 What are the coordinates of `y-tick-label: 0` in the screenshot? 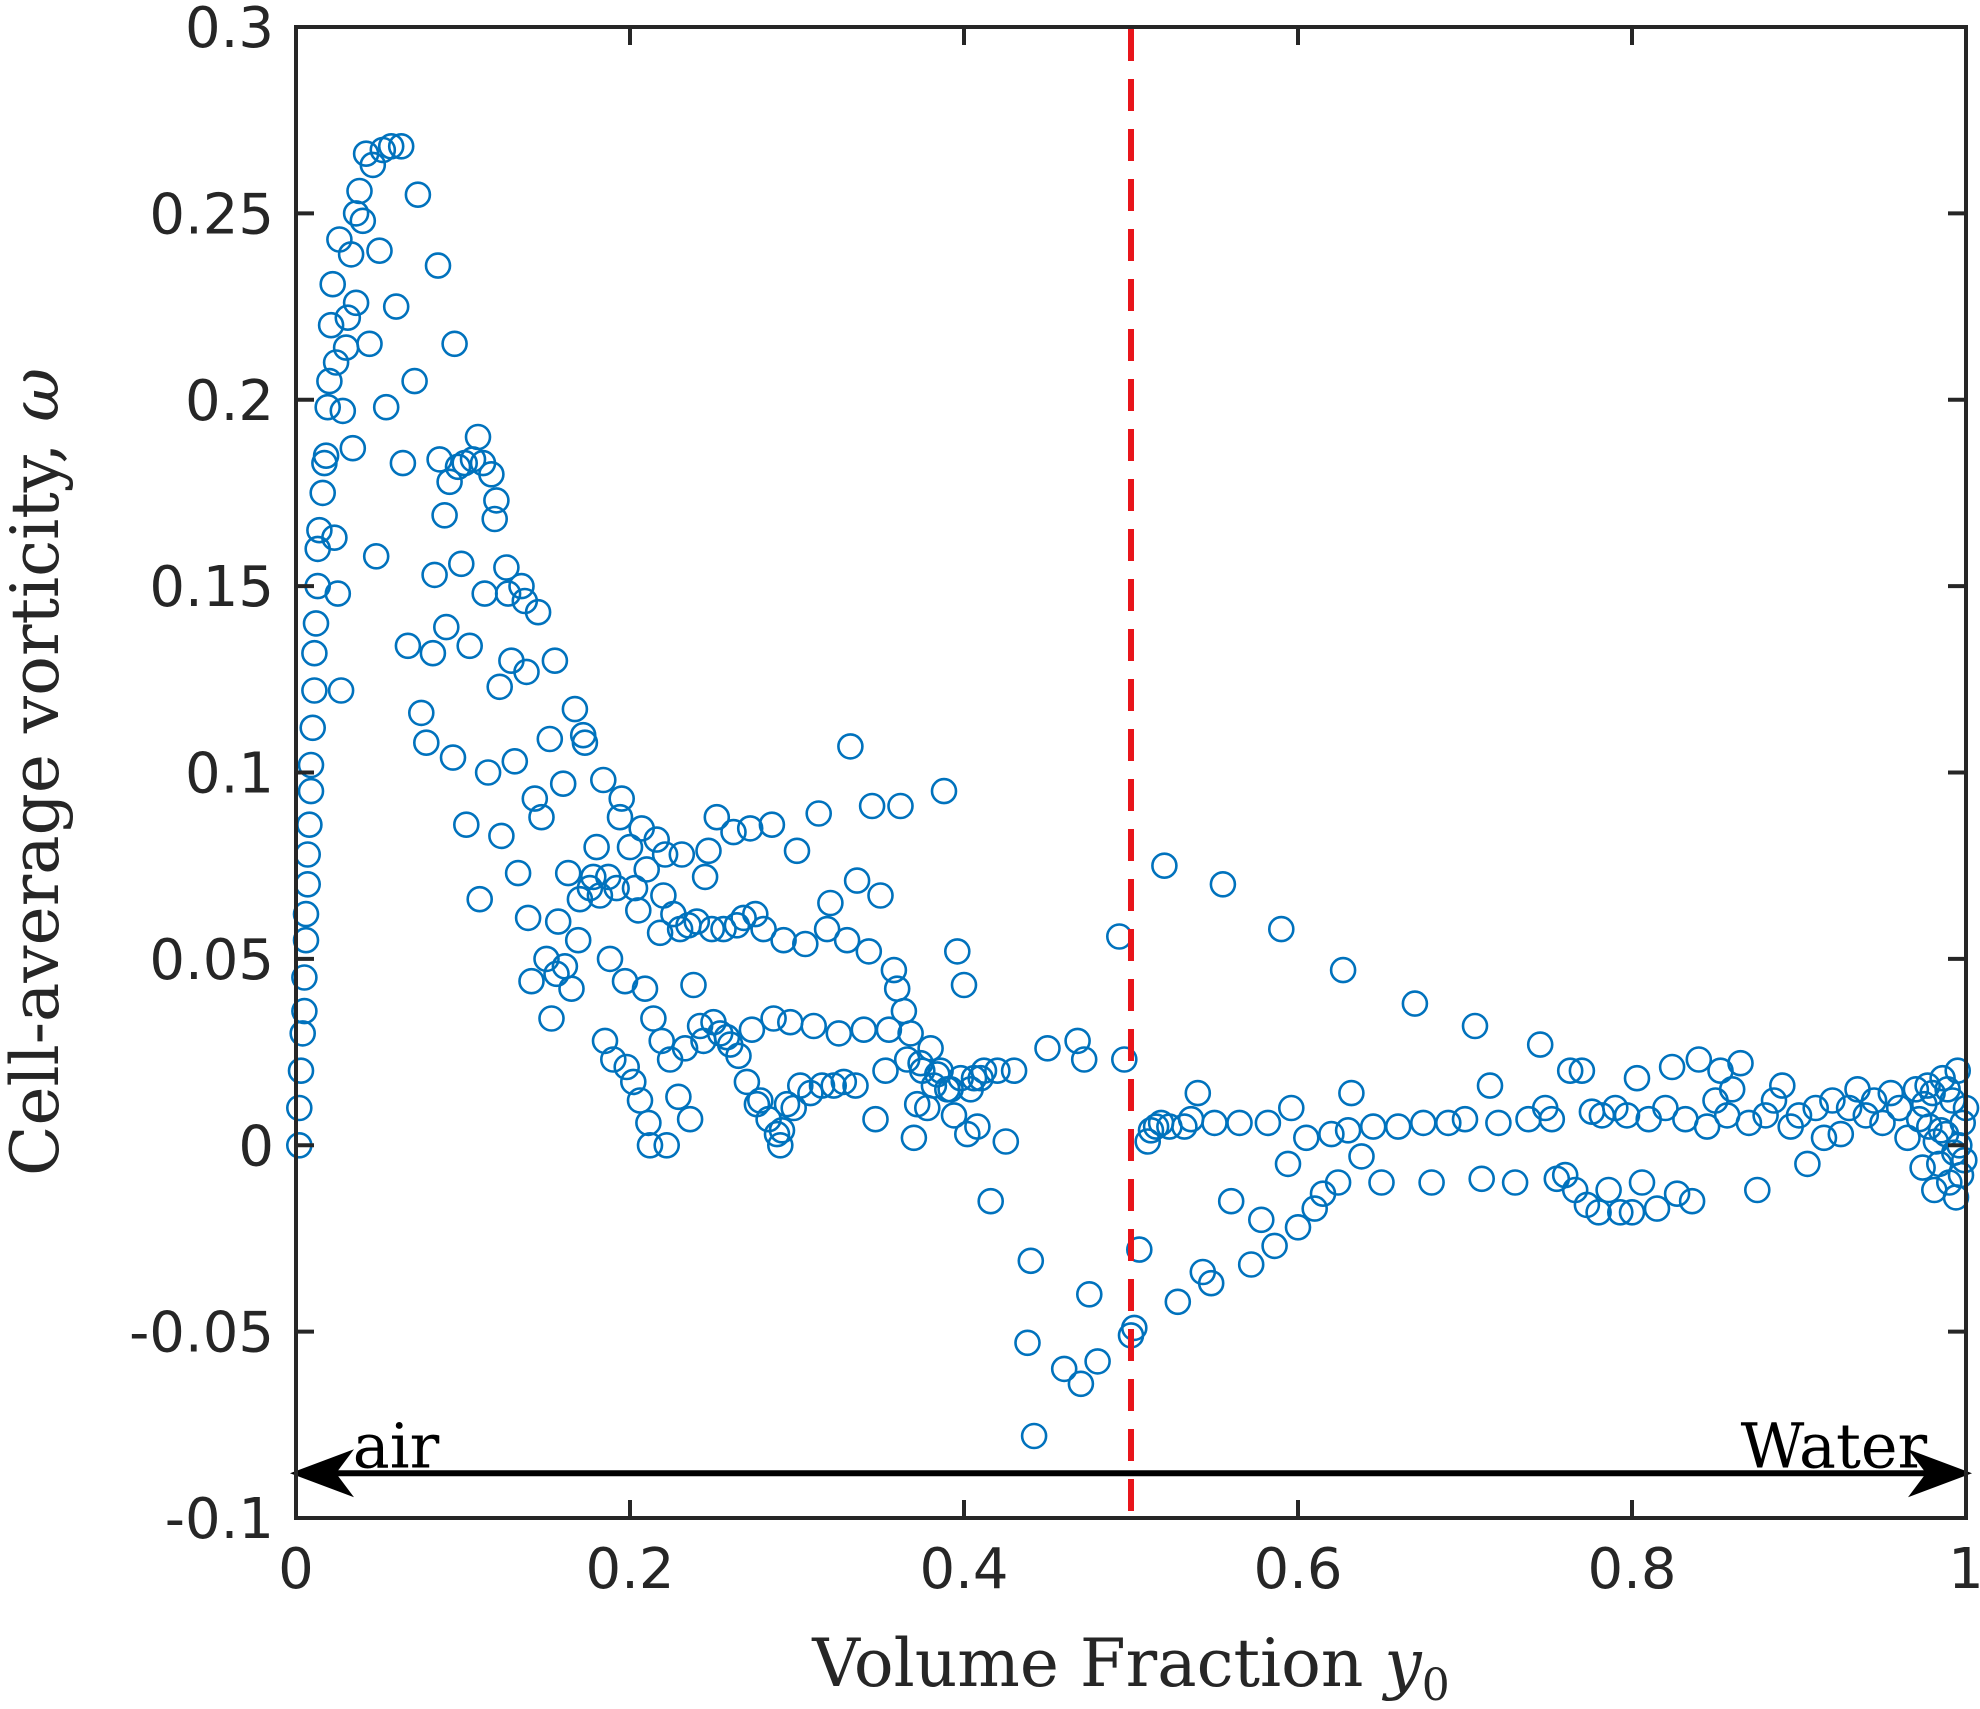 It's located at (256, 1146).